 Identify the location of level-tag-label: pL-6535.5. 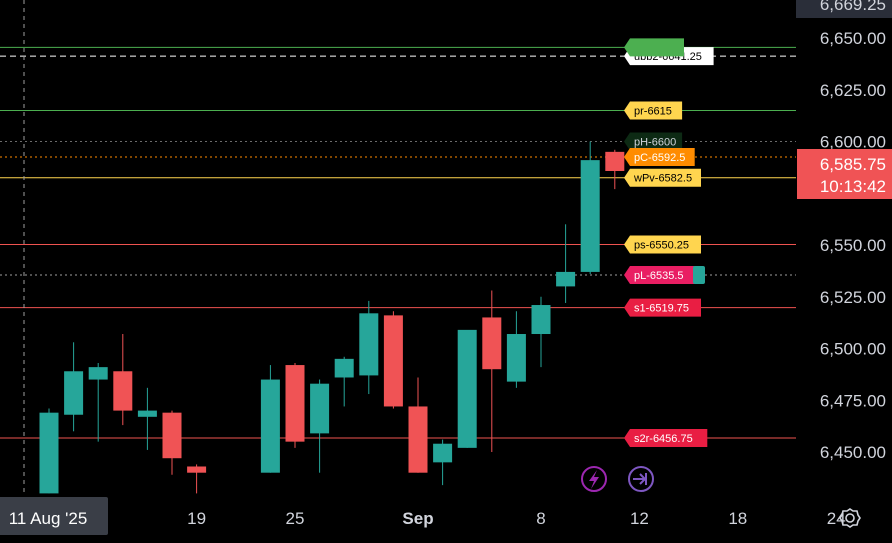
(659, 276).